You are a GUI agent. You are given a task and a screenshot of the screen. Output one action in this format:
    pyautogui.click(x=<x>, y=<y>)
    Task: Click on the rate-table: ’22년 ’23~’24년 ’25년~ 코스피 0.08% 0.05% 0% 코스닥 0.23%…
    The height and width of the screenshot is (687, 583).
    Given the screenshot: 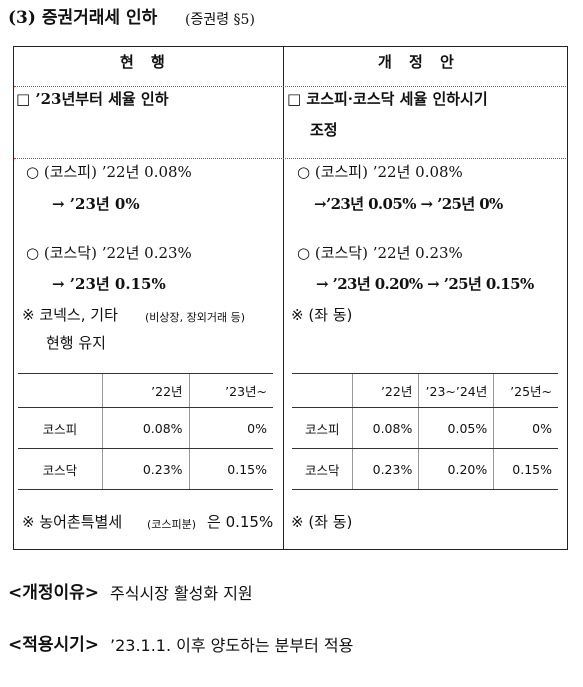 What is the action you would take?
    pyautogui.click(x=425, y=431)
    